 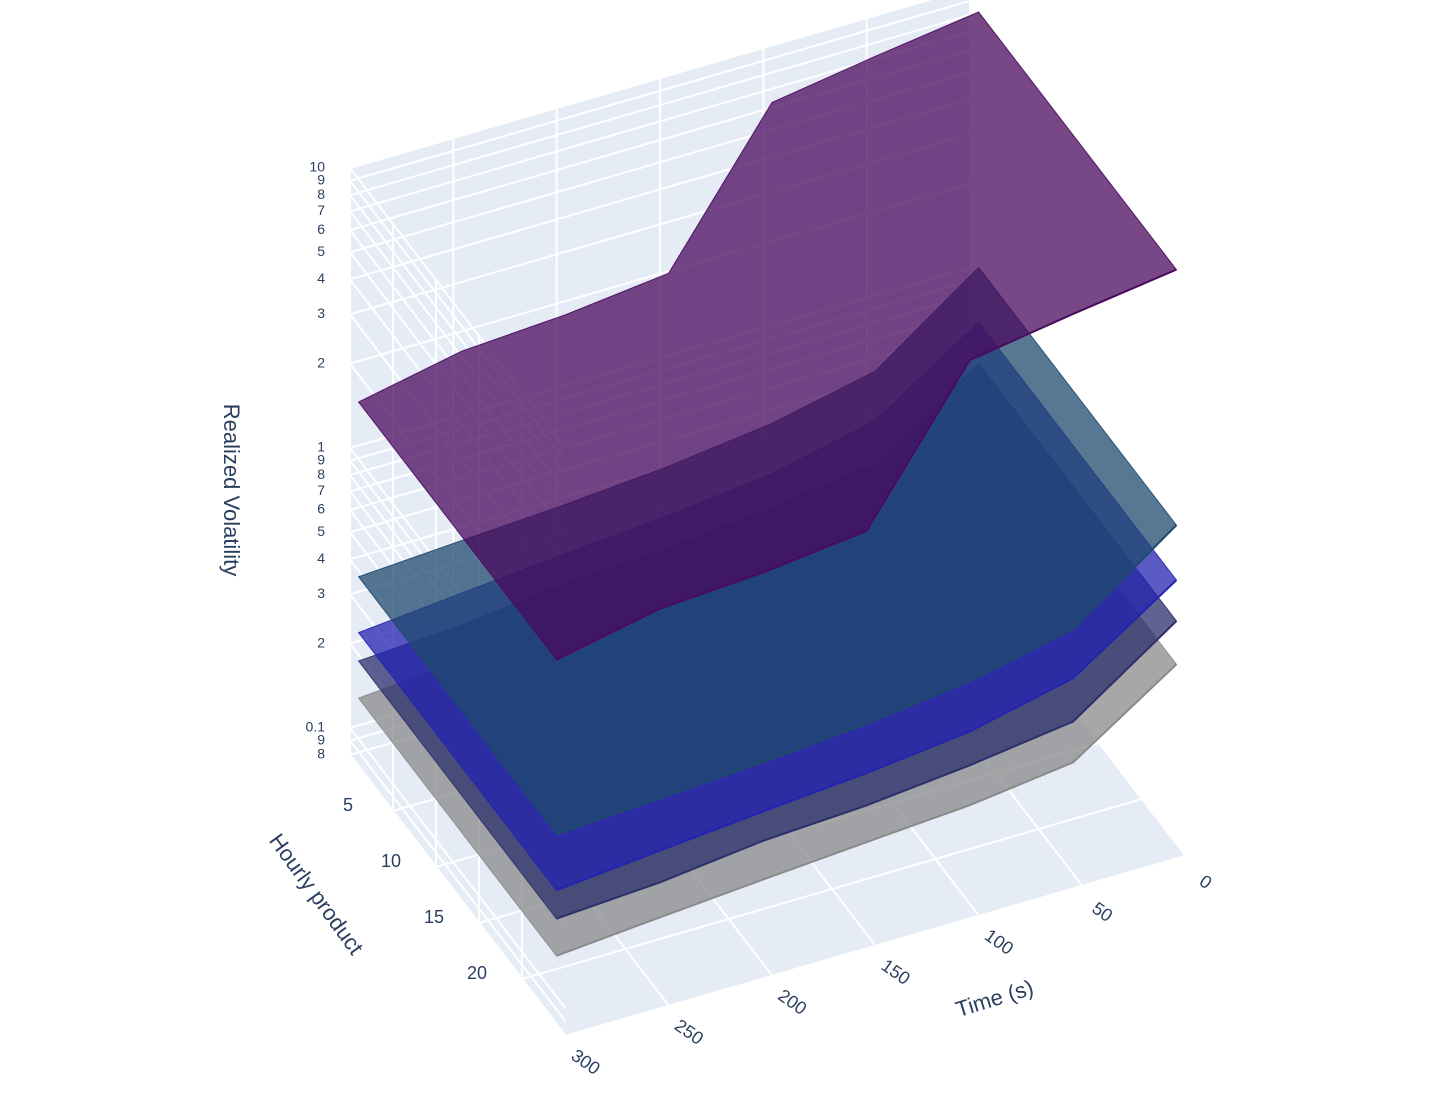 I want to click on x-tick-label: 150, so click(x=896, y=972).